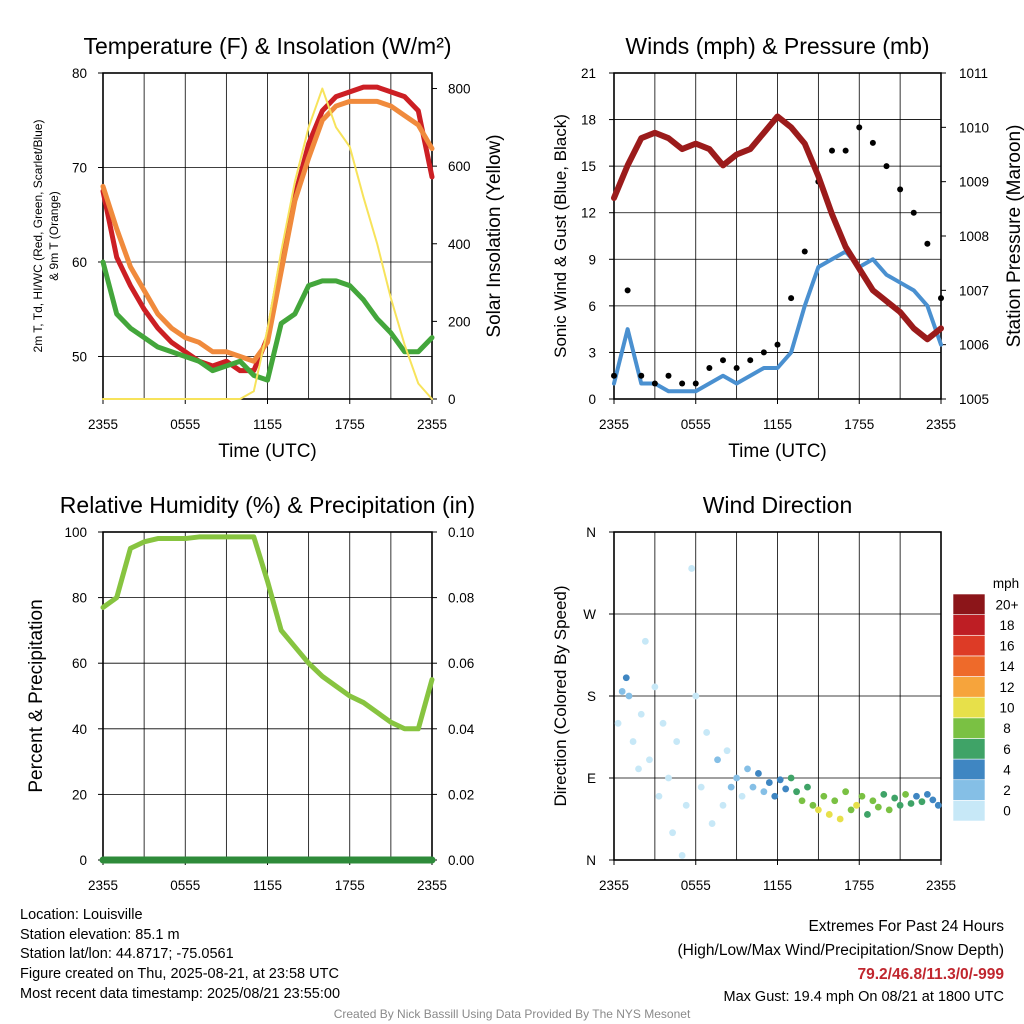 This screenshot has height=1024, width=1024. Describe the element at coordinates (461, 663) in the screenshot. I see `y2-tick-label: 0.06` at that location.